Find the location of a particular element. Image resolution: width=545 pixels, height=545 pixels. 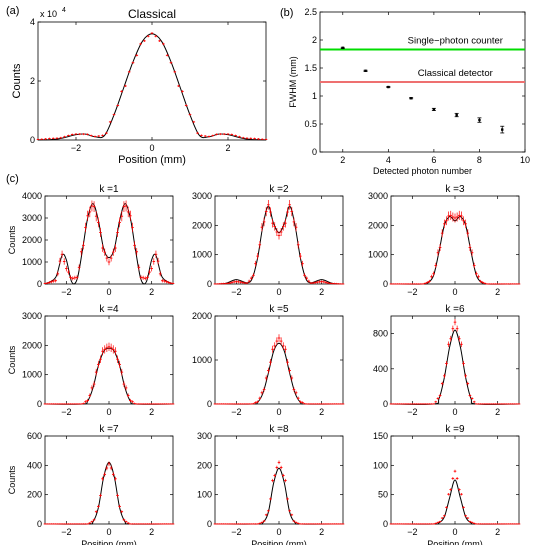

axis-exponent-power: 4 is located at coordinates (64, 10).